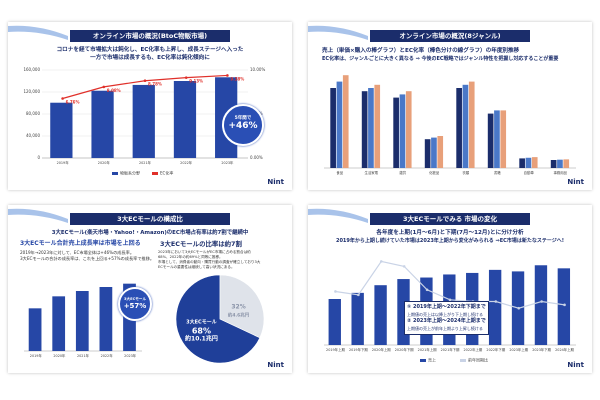  I want to click on box-text: 上期値の売上は以降上がり下上期し続ける, so click(445, 314).